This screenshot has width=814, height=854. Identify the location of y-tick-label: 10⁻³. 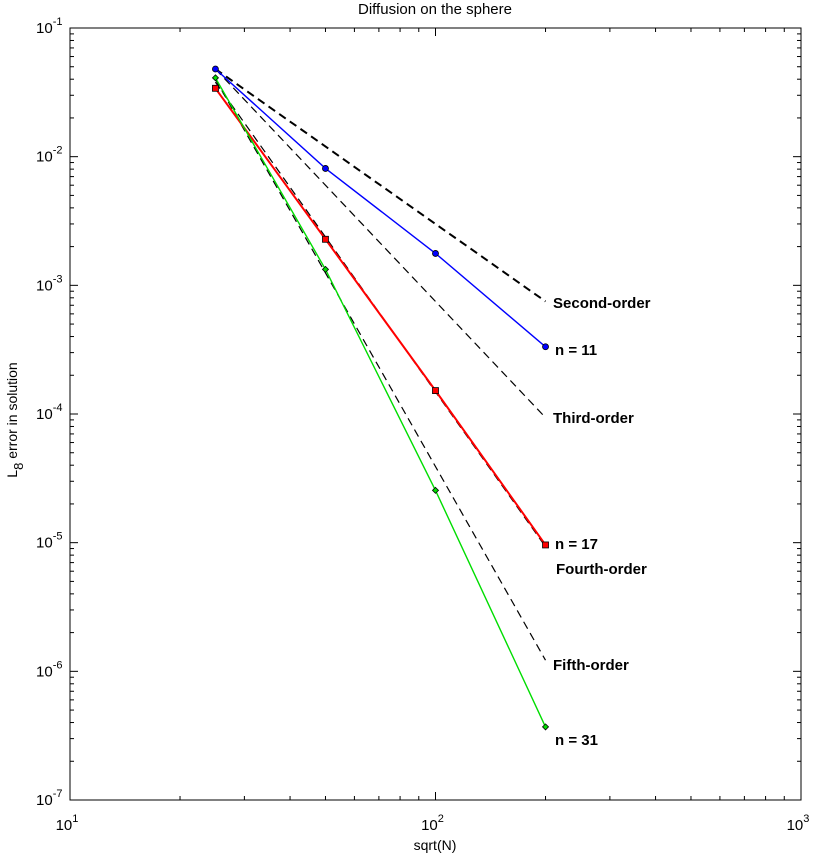
(49, 283).